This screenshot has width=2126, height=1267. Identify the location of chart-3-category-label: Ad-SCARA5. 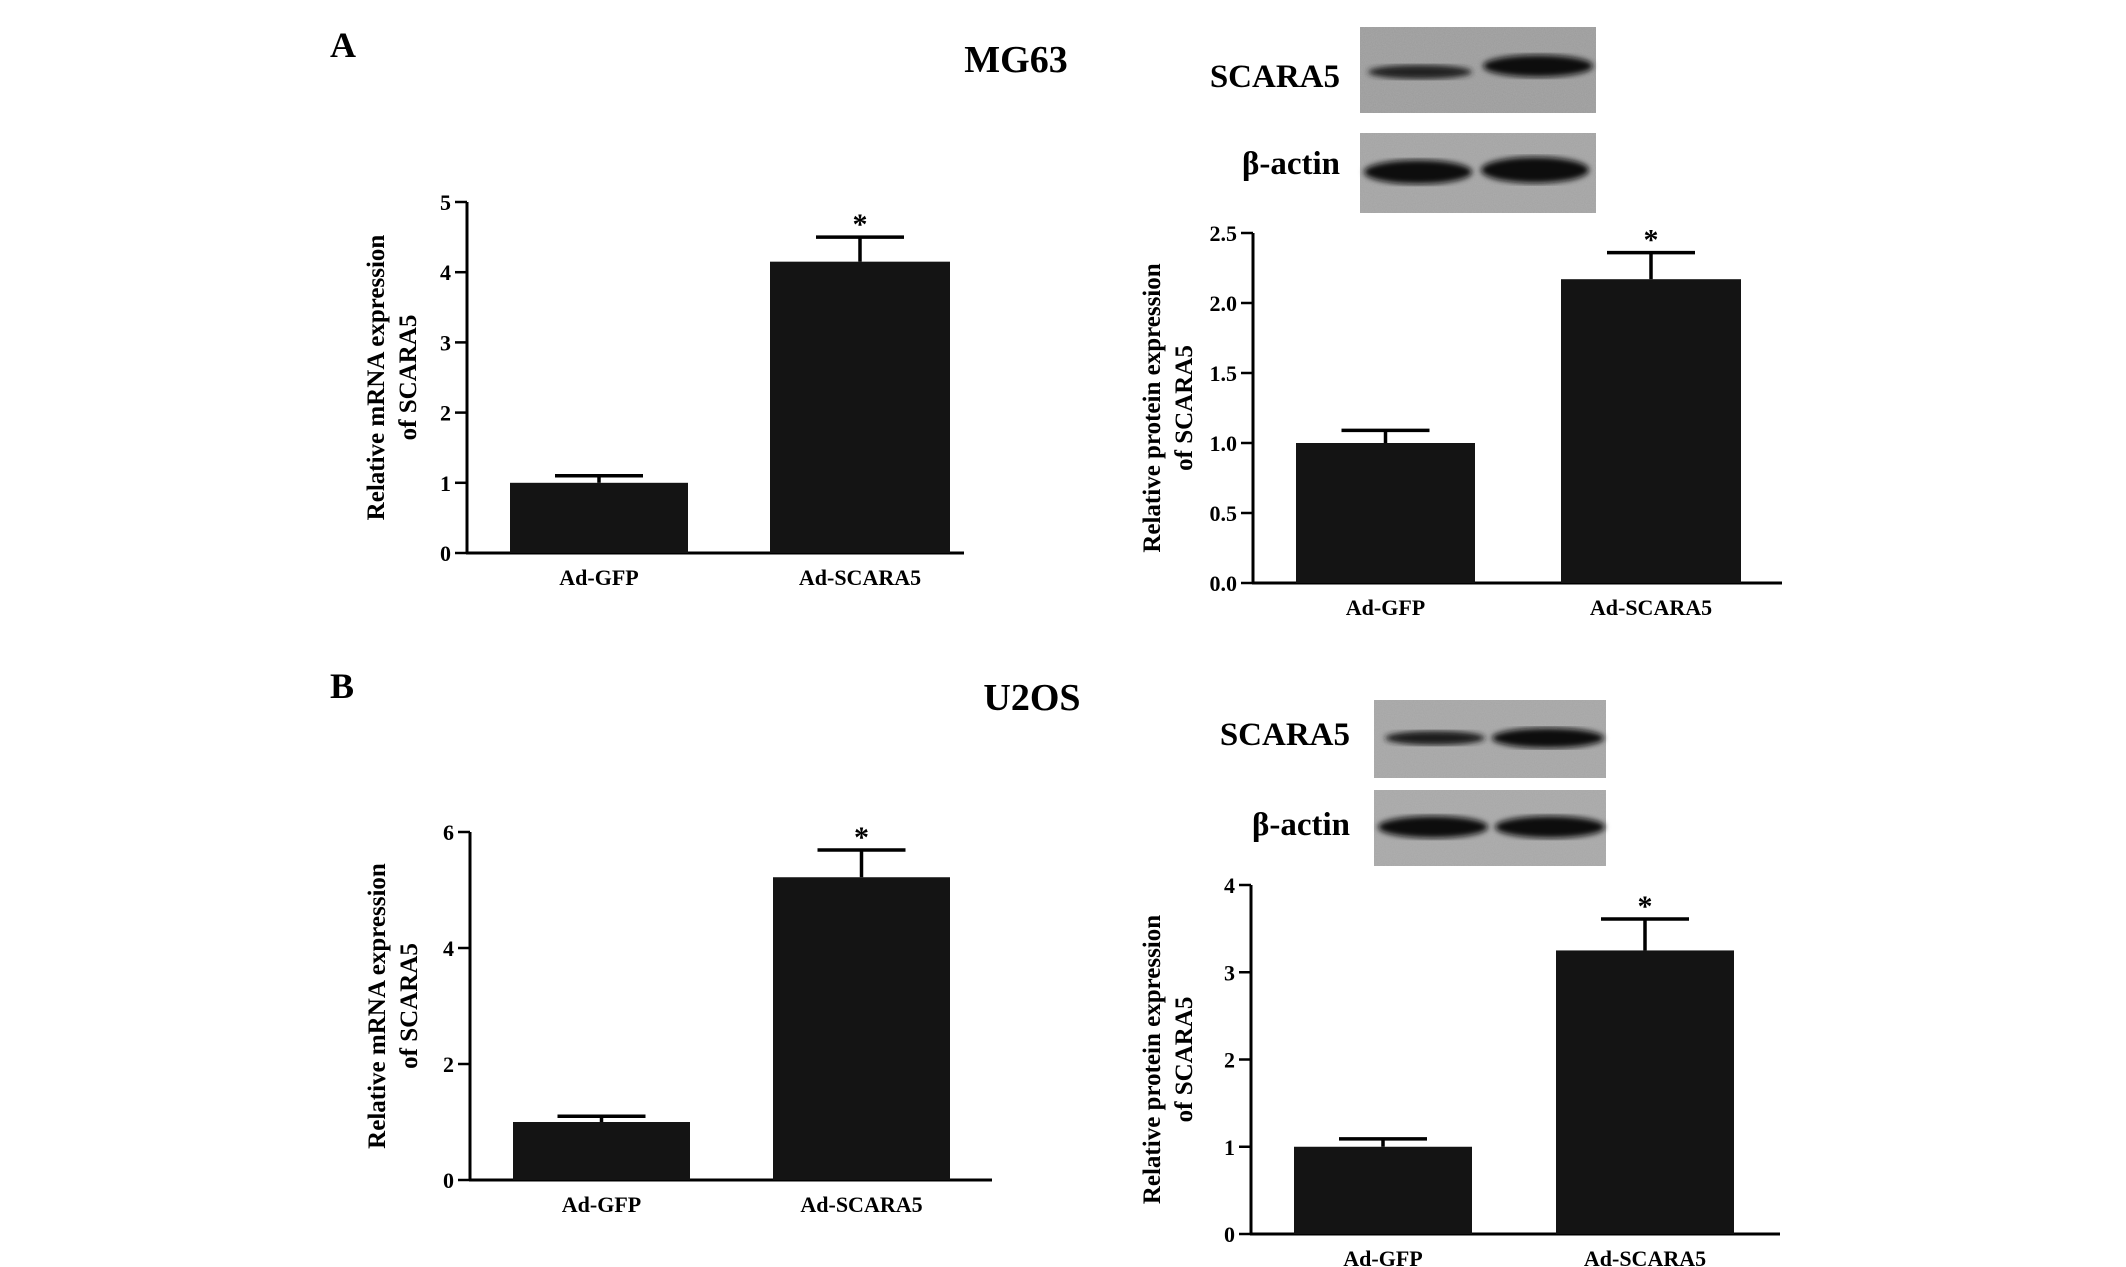
(861, 1204).